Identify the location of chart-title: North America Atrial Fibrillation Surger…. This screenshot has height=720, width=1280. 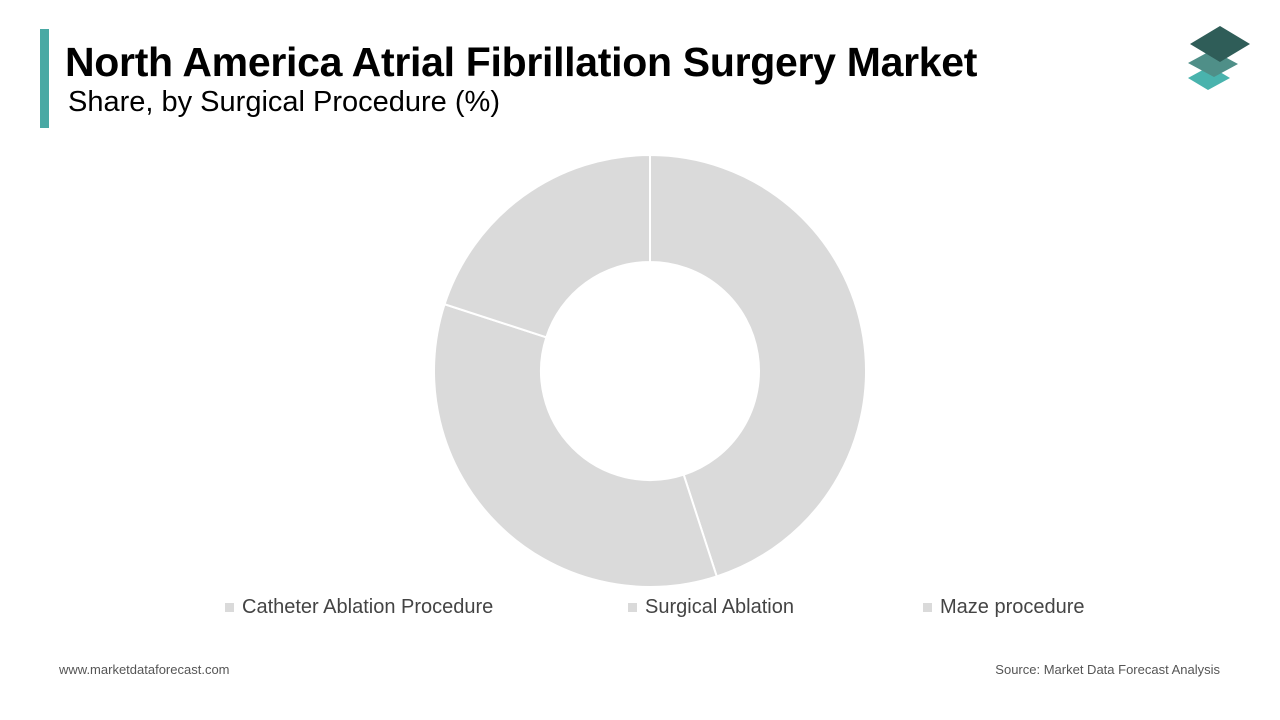
(521, 62).